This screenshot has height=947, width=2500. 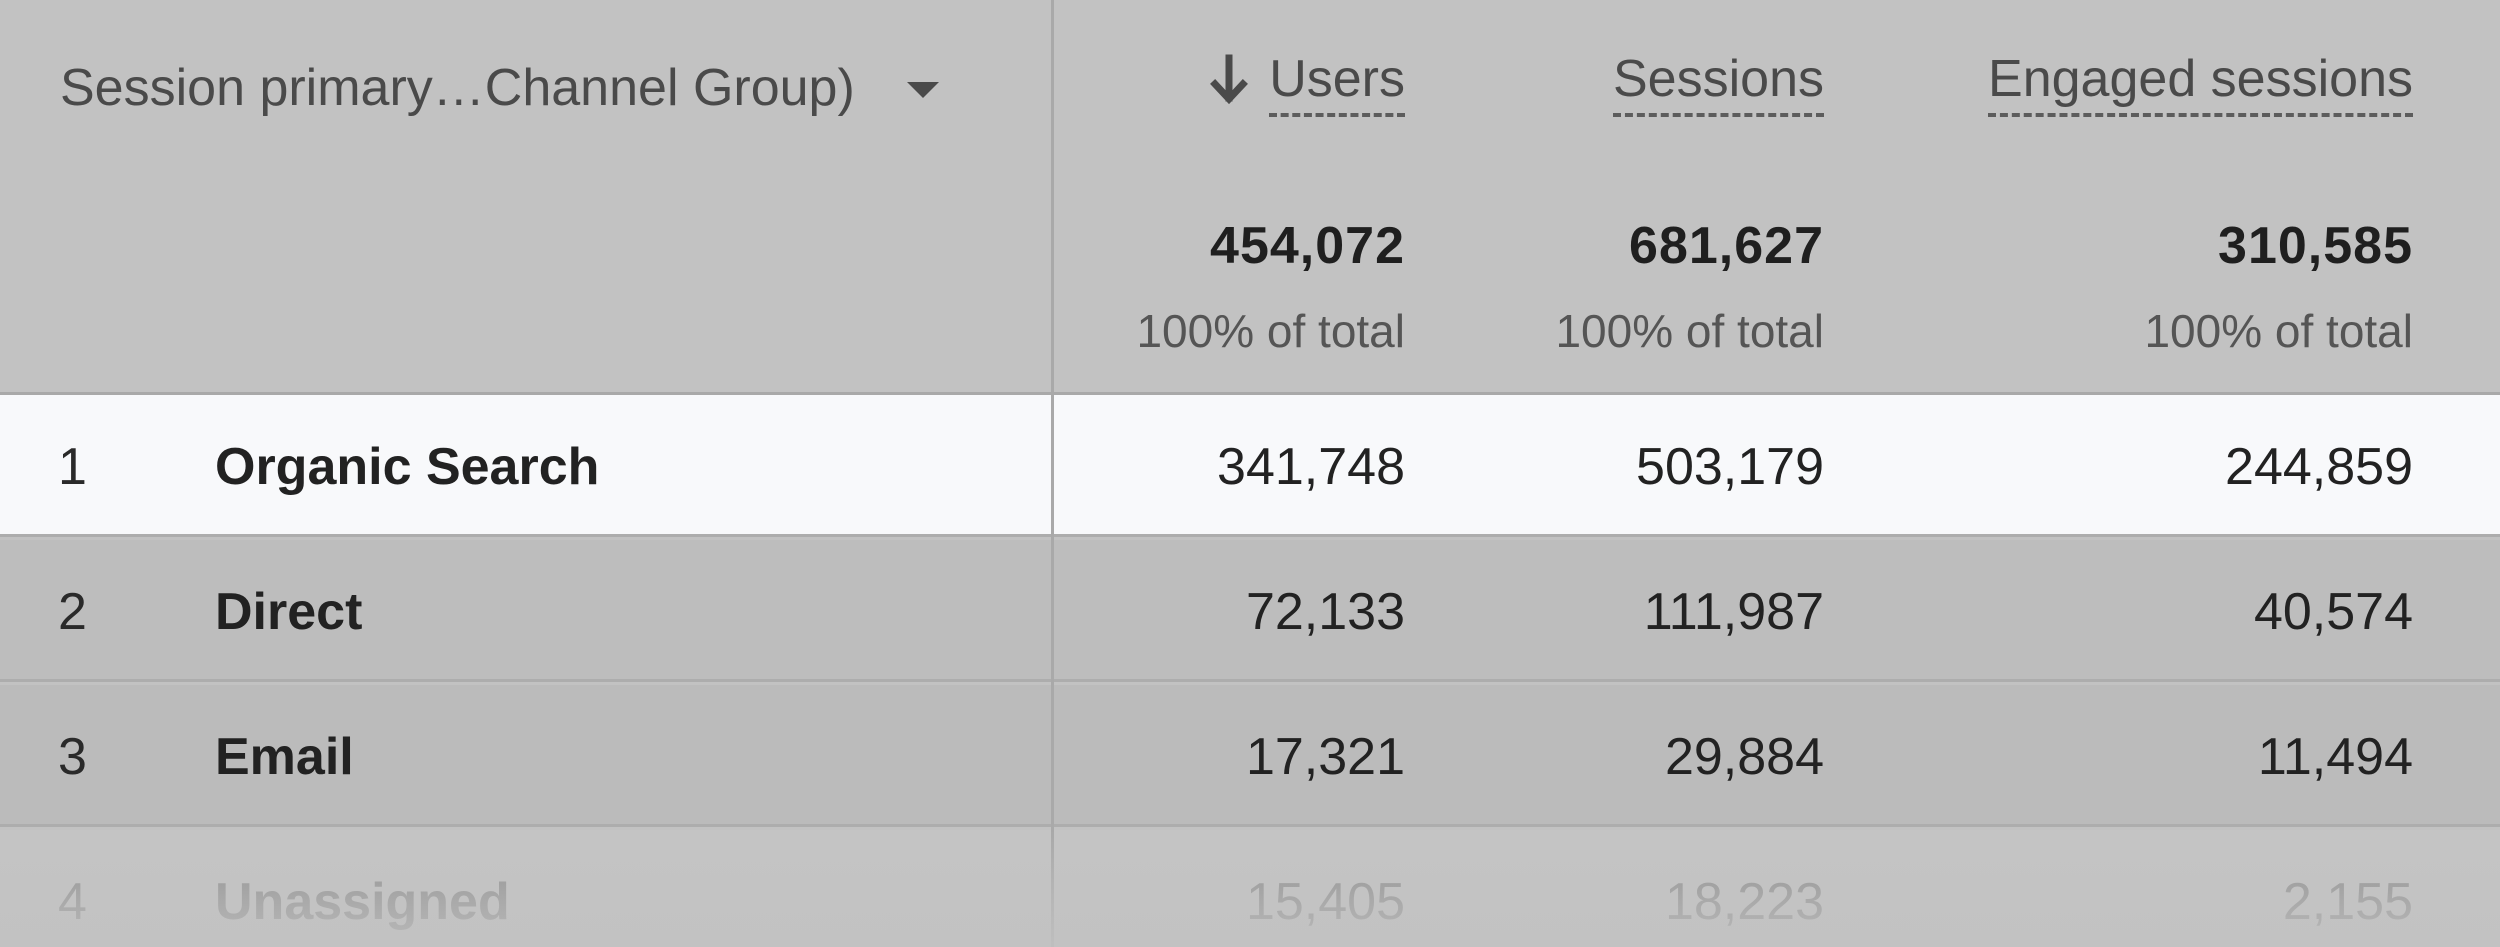 What do you see at coordinates (1733, 612) in the screenshot?
I see `cell-sessions: 111,987` at bounding box center [1733, 612].